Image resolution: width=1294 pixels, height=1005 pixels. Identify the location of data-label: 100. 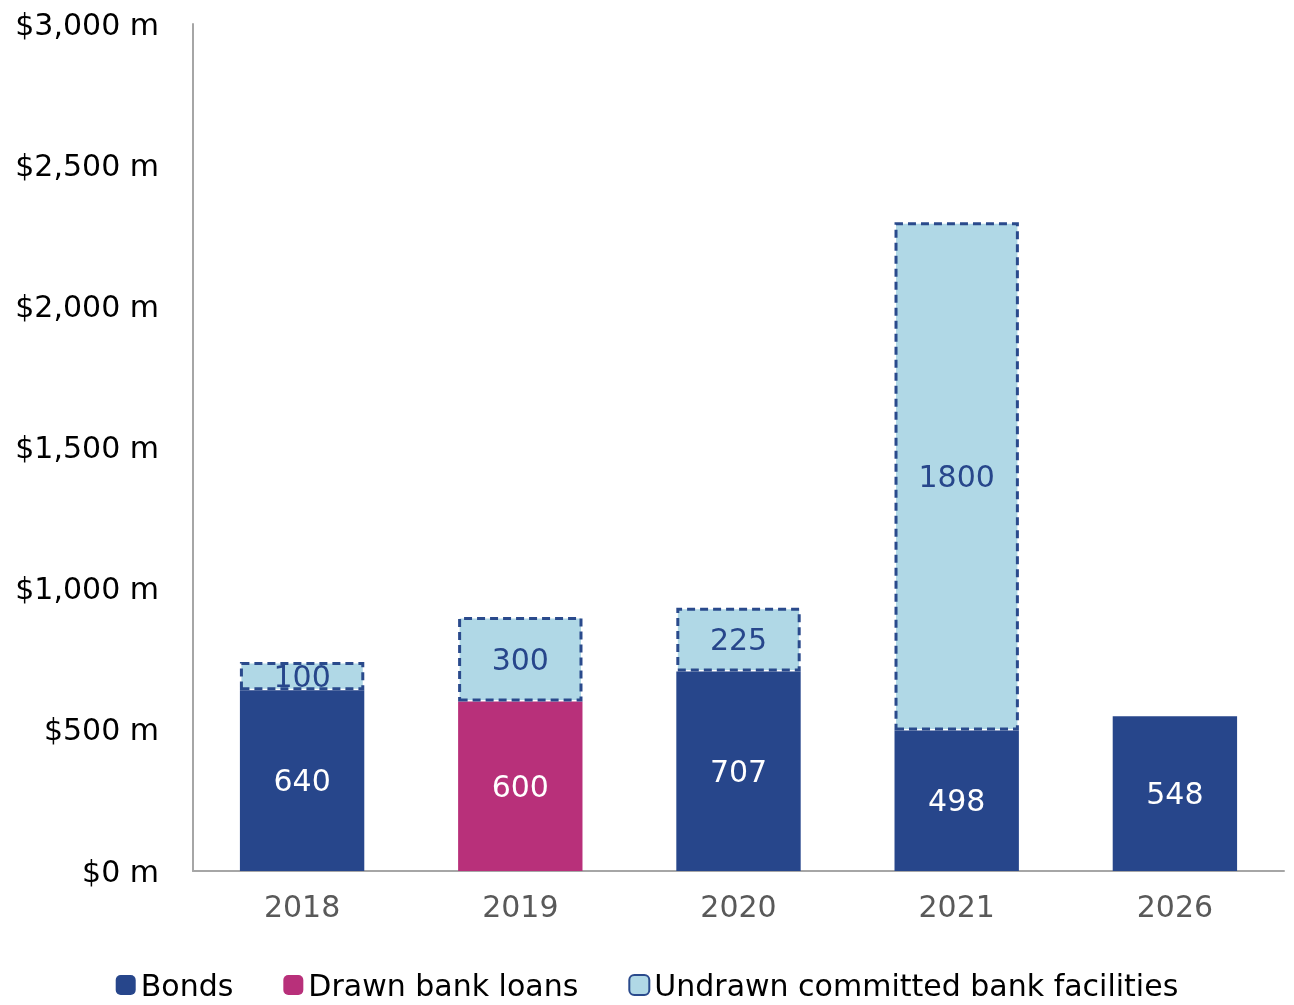
(302, 676).